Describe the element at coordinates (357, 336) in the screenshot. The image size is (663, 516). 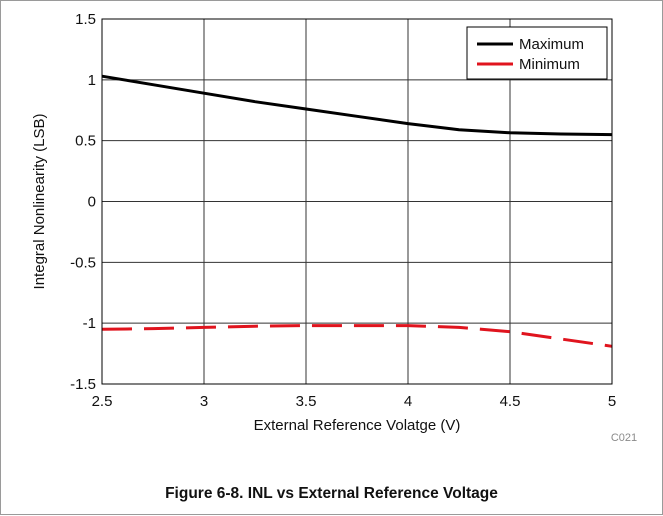
I see `series-line-minimum` at that location.